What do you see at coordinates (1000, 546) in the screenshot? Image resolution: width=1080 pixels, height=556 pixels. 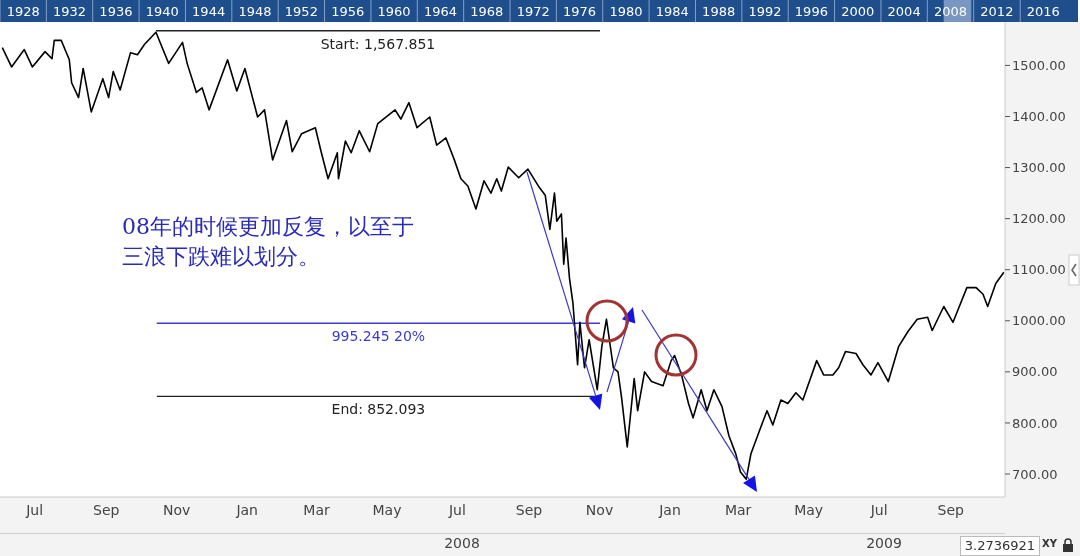 I see `text: 3.2736921` at bounding box center [1000, 546].